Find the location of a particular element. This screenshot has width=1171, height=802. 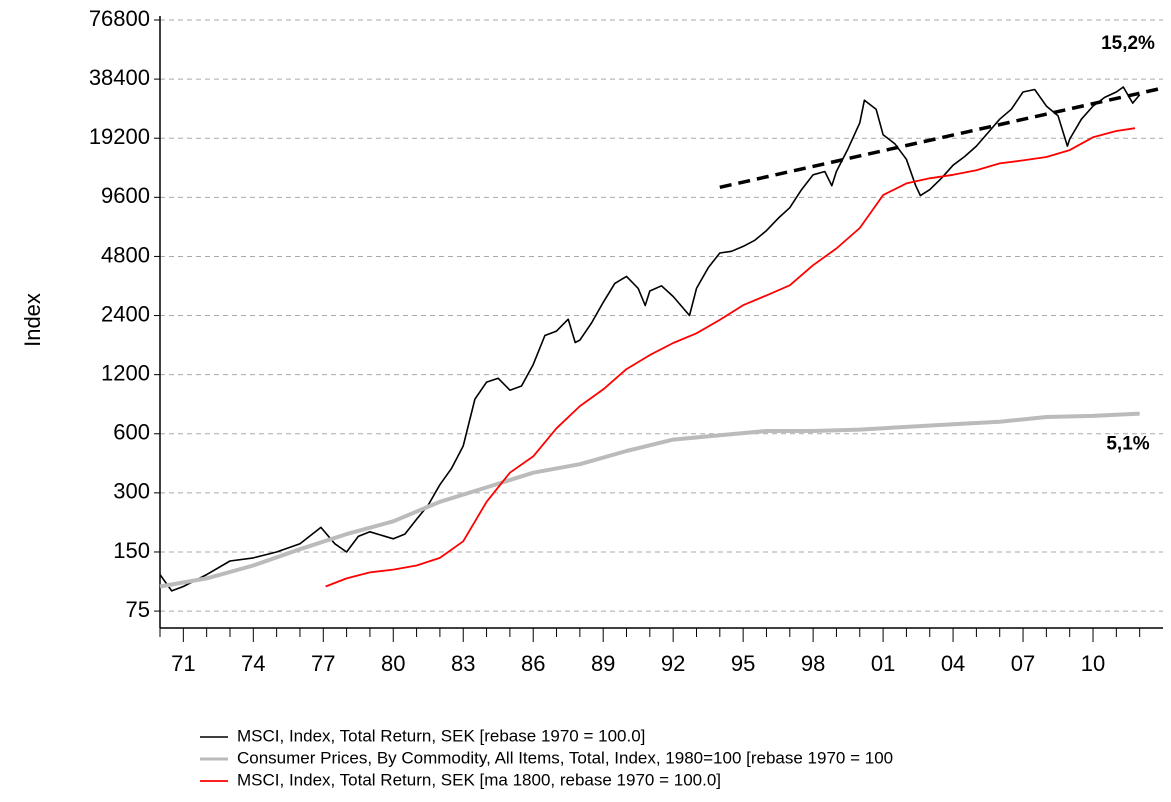

y-tick-label: 38400 is located at coordinates (119, 77).